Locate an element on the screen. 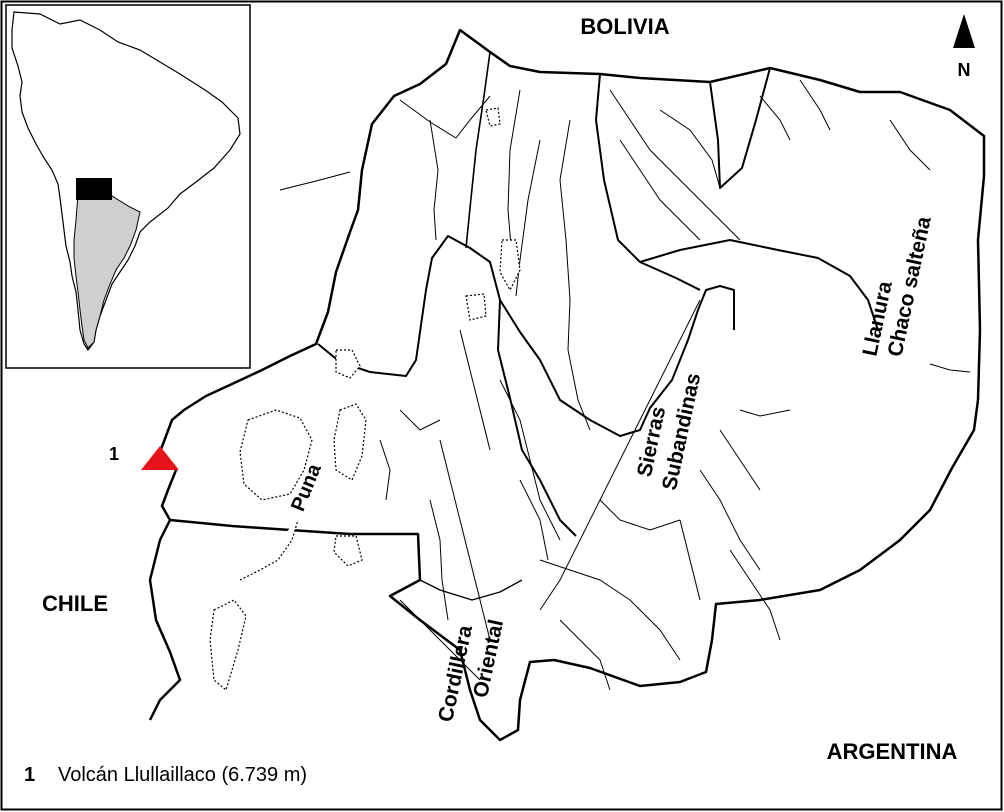 Image resolution: width=1004 pixels, height=812 pixels. argentina-shaded is located at coordinates (107, 271).